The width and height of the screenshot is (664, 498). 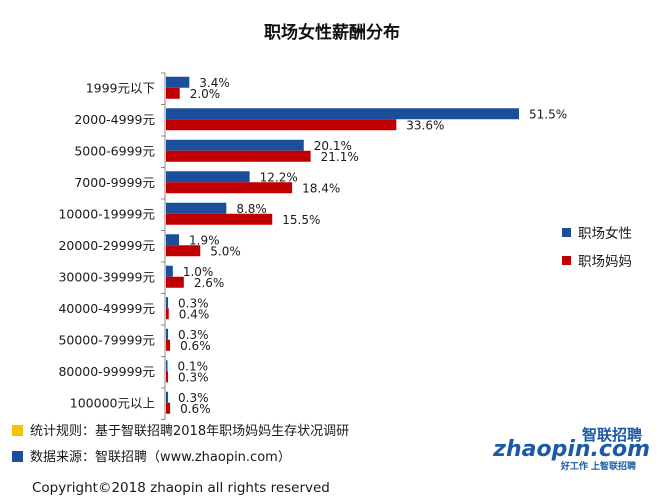 I want to click on category-label: 5000-6999元, so click(x=114, y=150).